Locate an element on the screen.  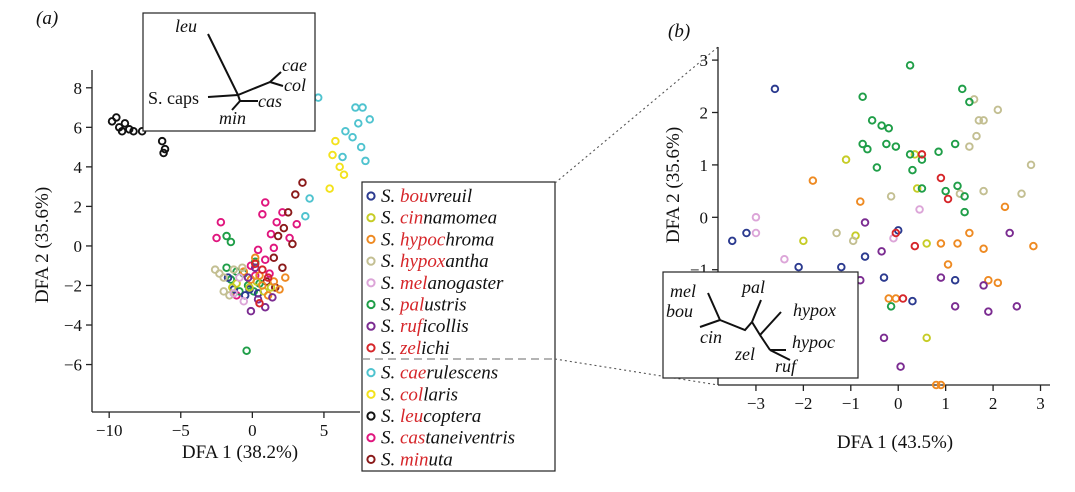
a-y-tick-label-2: 4 is located at coordinates (78, 167).